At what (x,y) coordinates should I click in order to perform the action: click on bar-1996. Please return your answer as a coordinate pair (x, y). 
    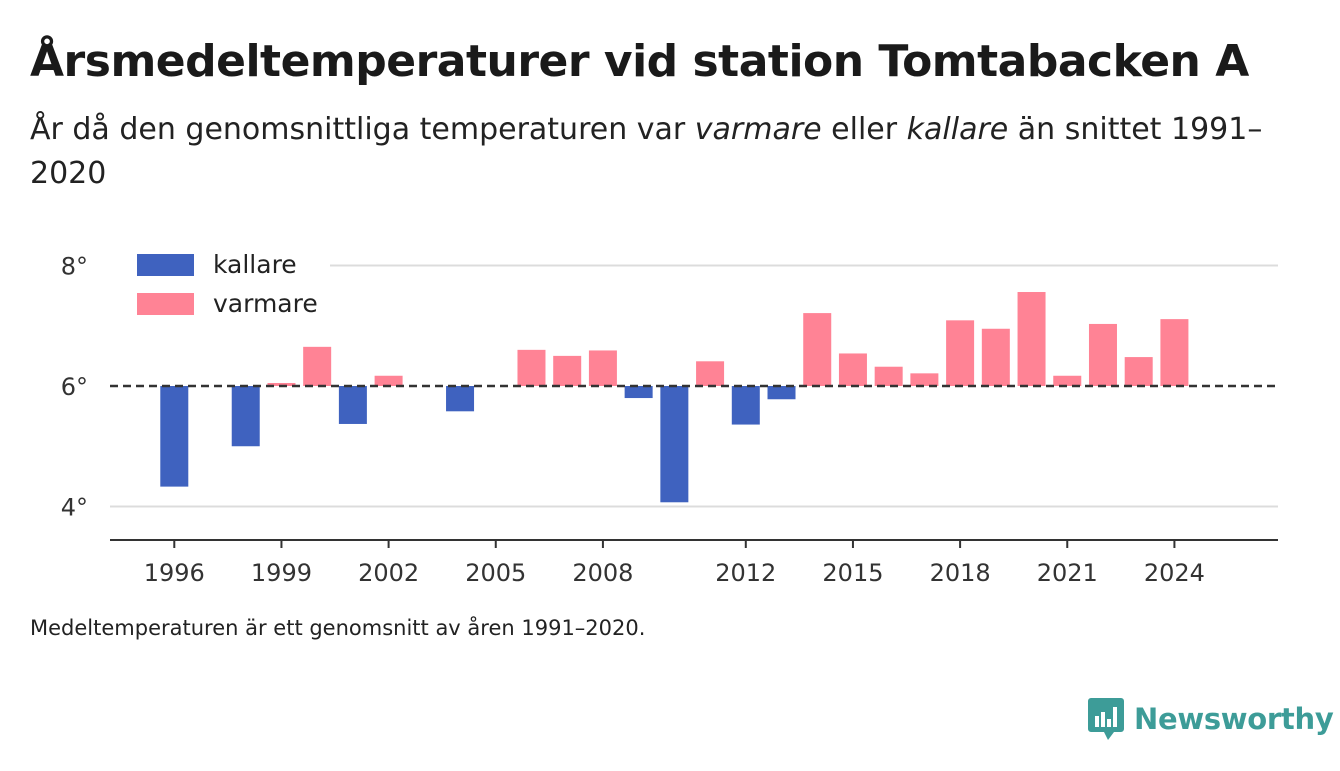
    Looking at the image, I should click on (174, 436).